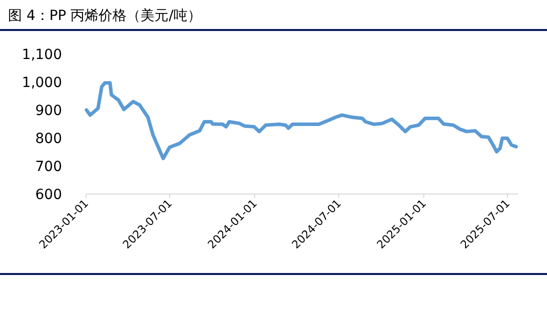  What do you see at coordinates (48, 167) in the screenshot?
I see `y-tick-label: 700` at bounding box center [48, 167].